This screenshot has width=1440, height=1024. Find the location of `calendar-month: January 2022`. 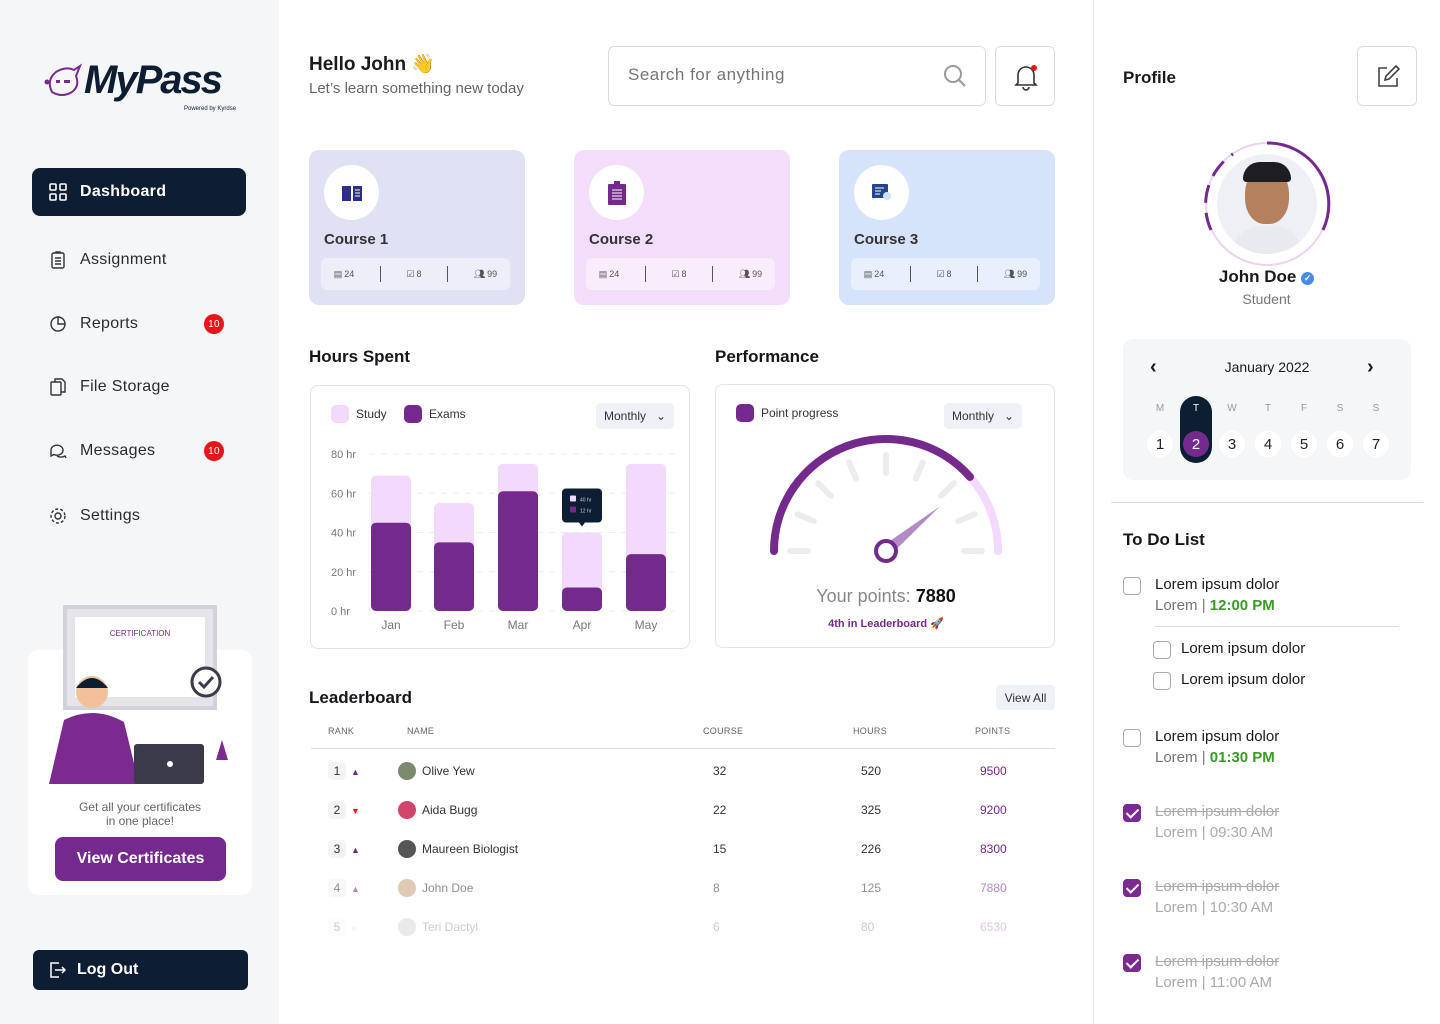

calendar-month: January 2022 is located at coordinates (1267, 367).